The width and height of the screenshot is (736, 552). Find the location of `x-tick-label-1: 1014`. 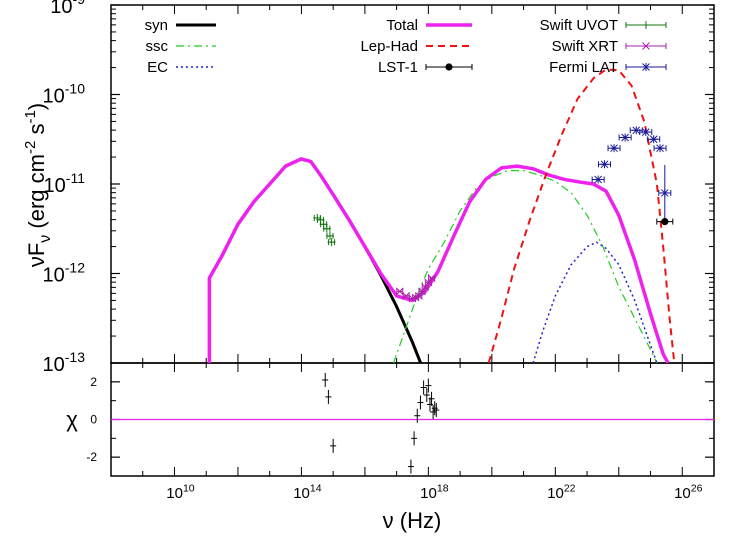

x-tick-label-1: 1014 is located at coordinates (307, 492).